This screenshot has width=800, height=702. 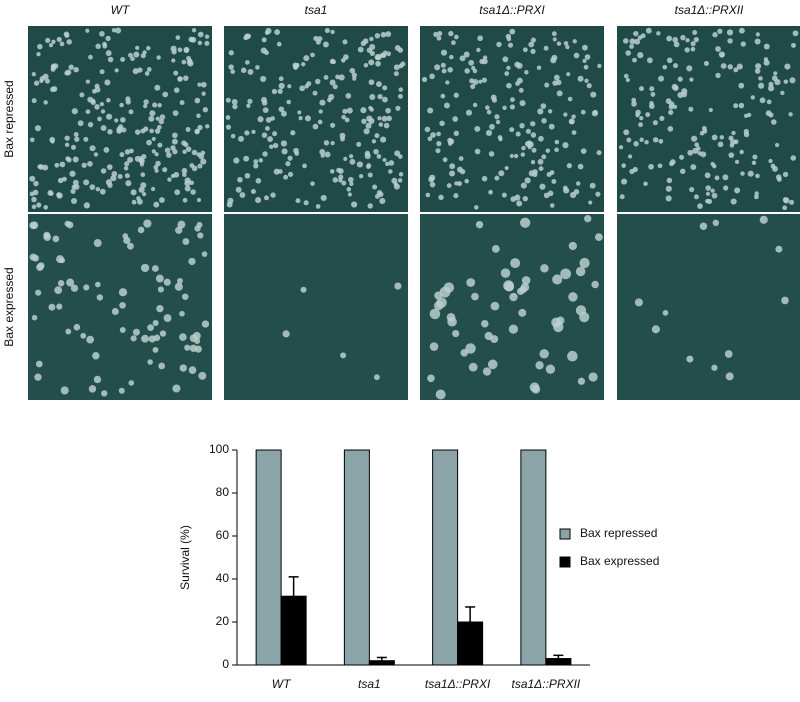 I want to click on column-label: tsa1Δ::PRXI, so click(x=512, y=10).